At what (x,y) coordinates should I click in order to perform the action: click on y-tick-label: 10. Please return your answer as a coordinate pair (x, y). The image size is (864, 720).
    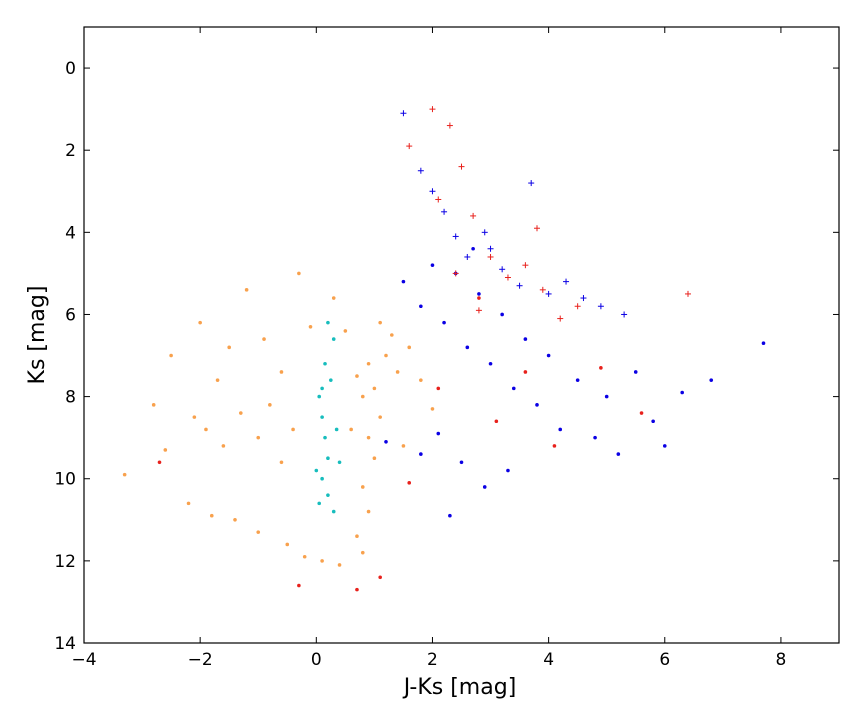
    Looking at the image, I should click on (65, 480).